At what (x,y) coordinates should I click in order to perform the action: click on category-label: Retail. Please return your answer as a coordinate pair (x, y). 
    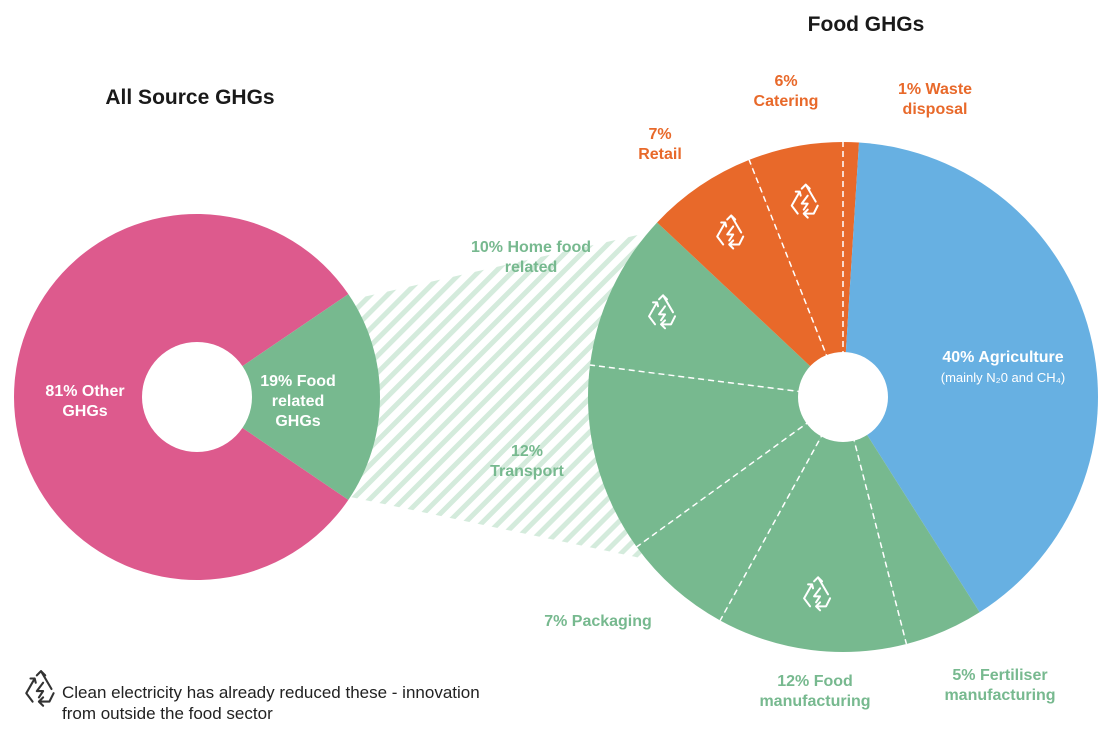
    Looking at the image, I should click on (660, 154).